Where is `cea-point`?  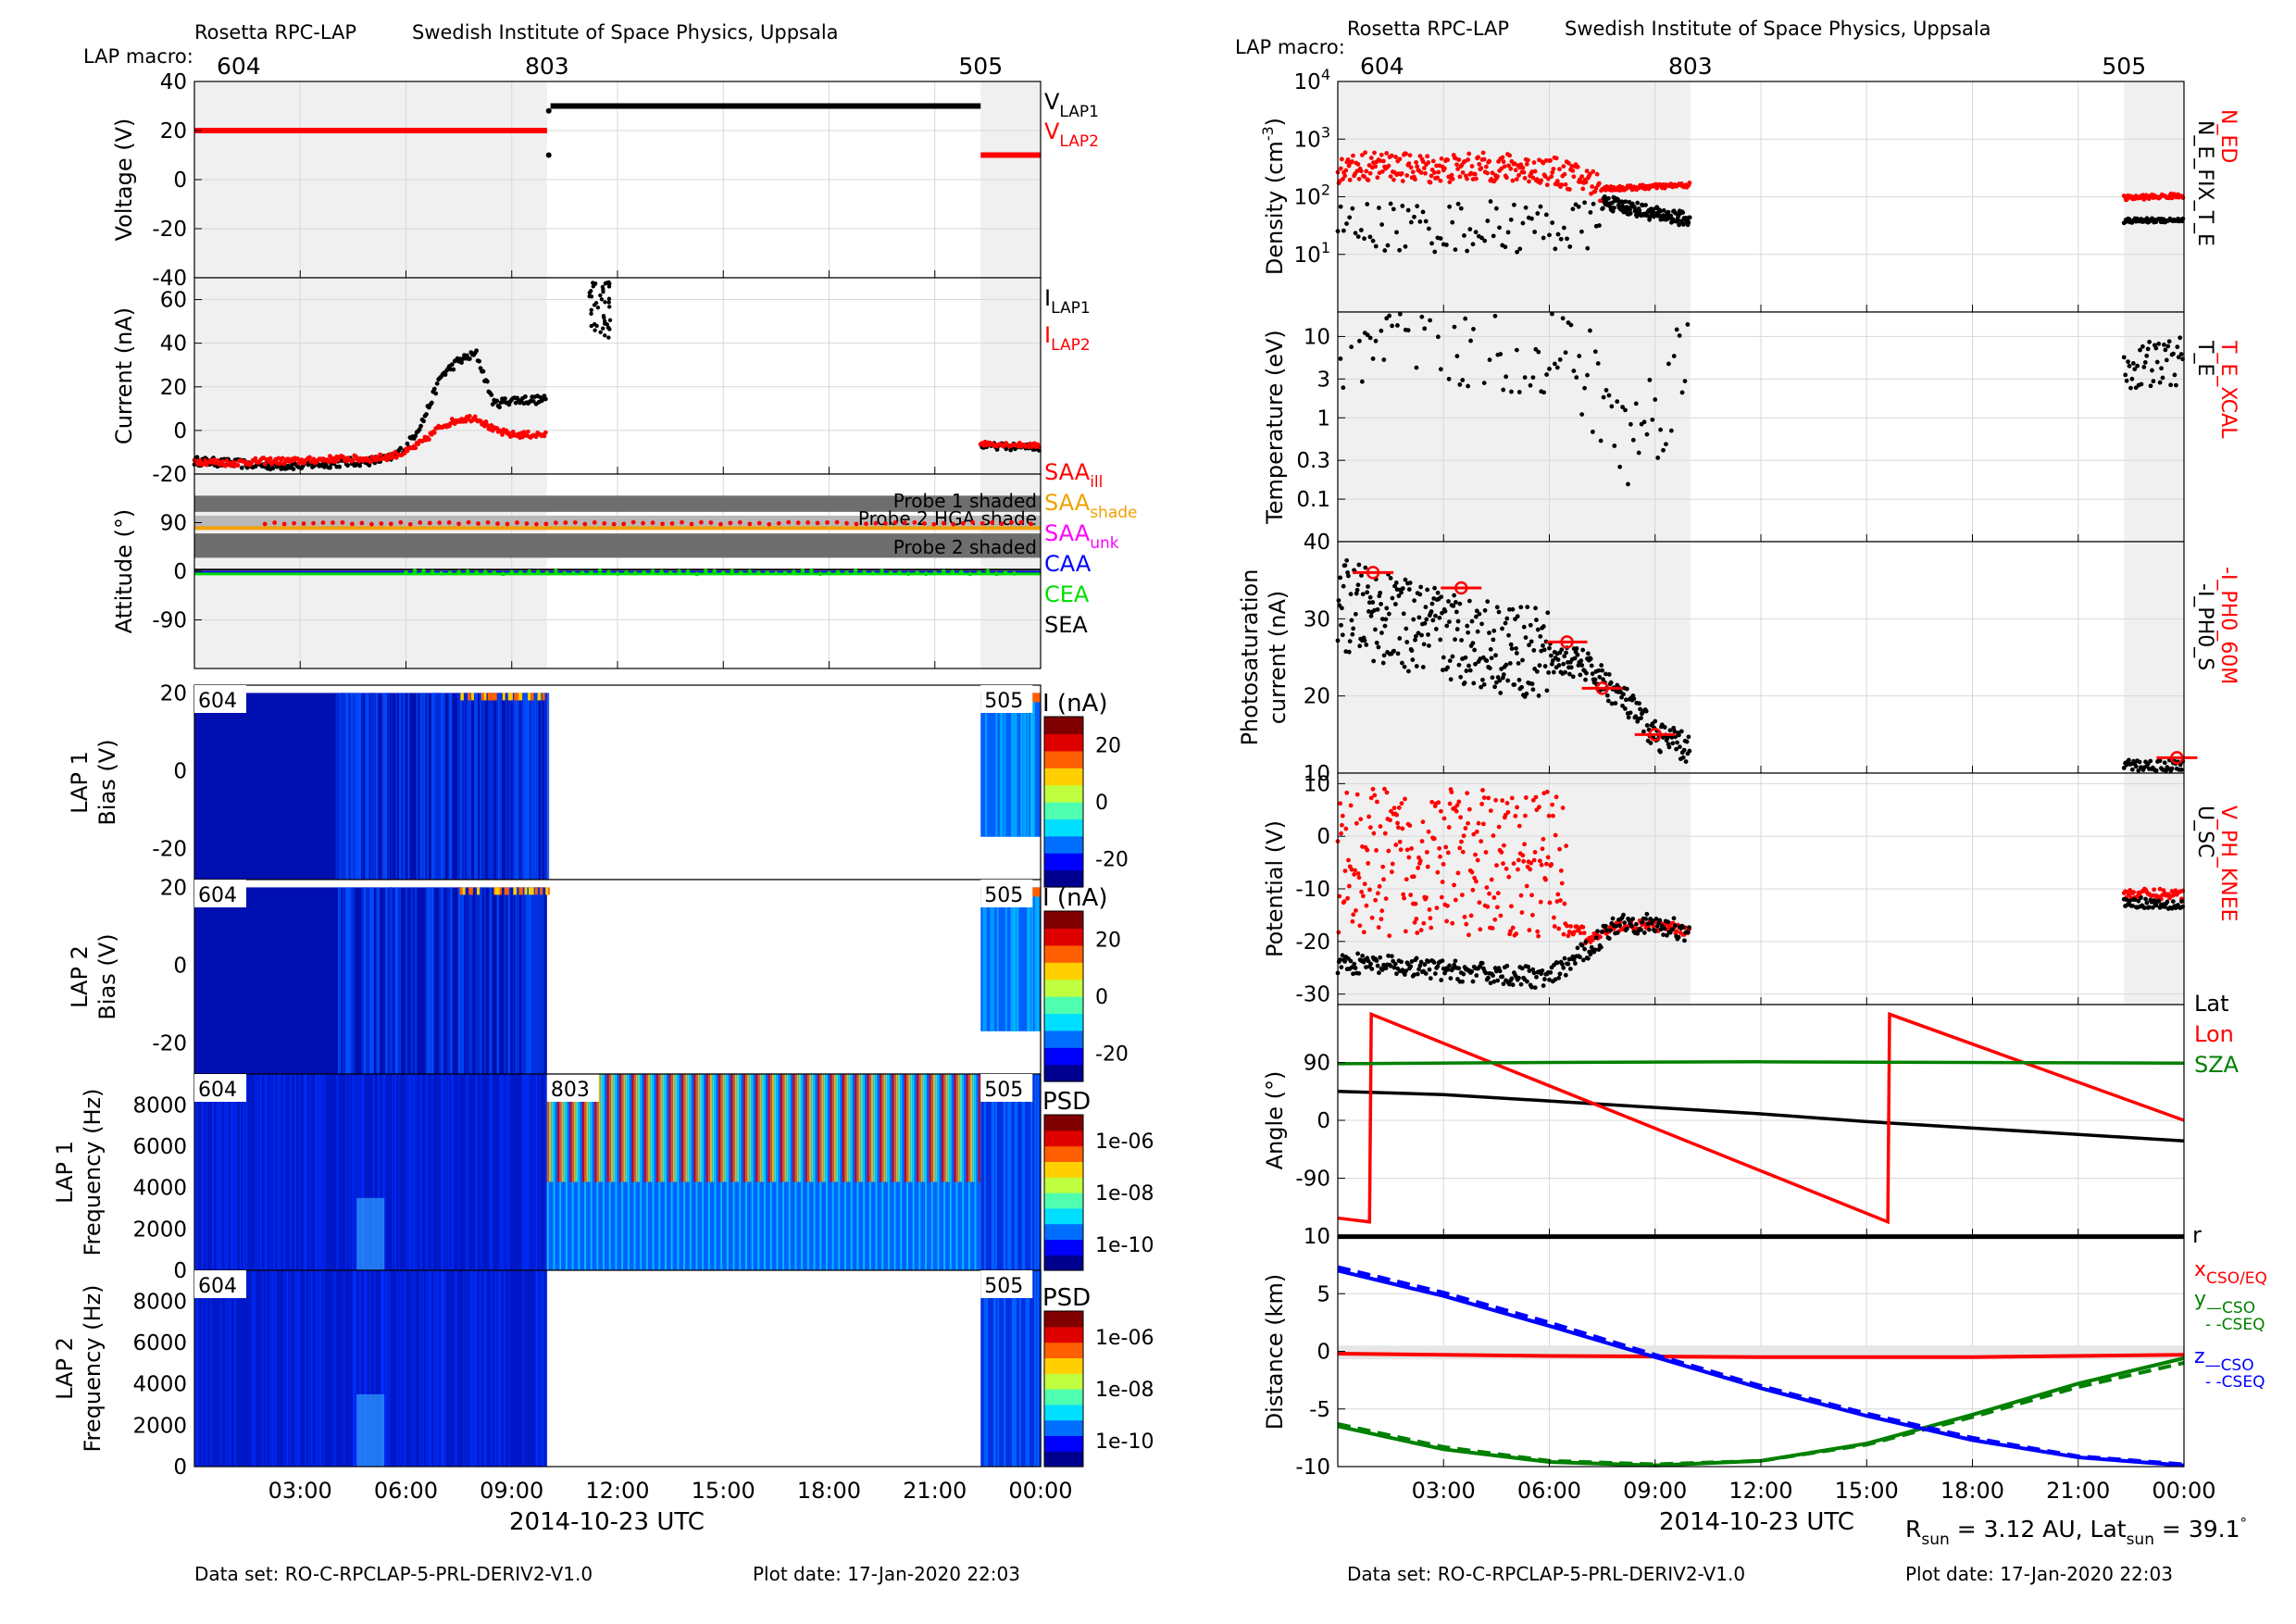 cea-point is located at coordinates (644, 572).